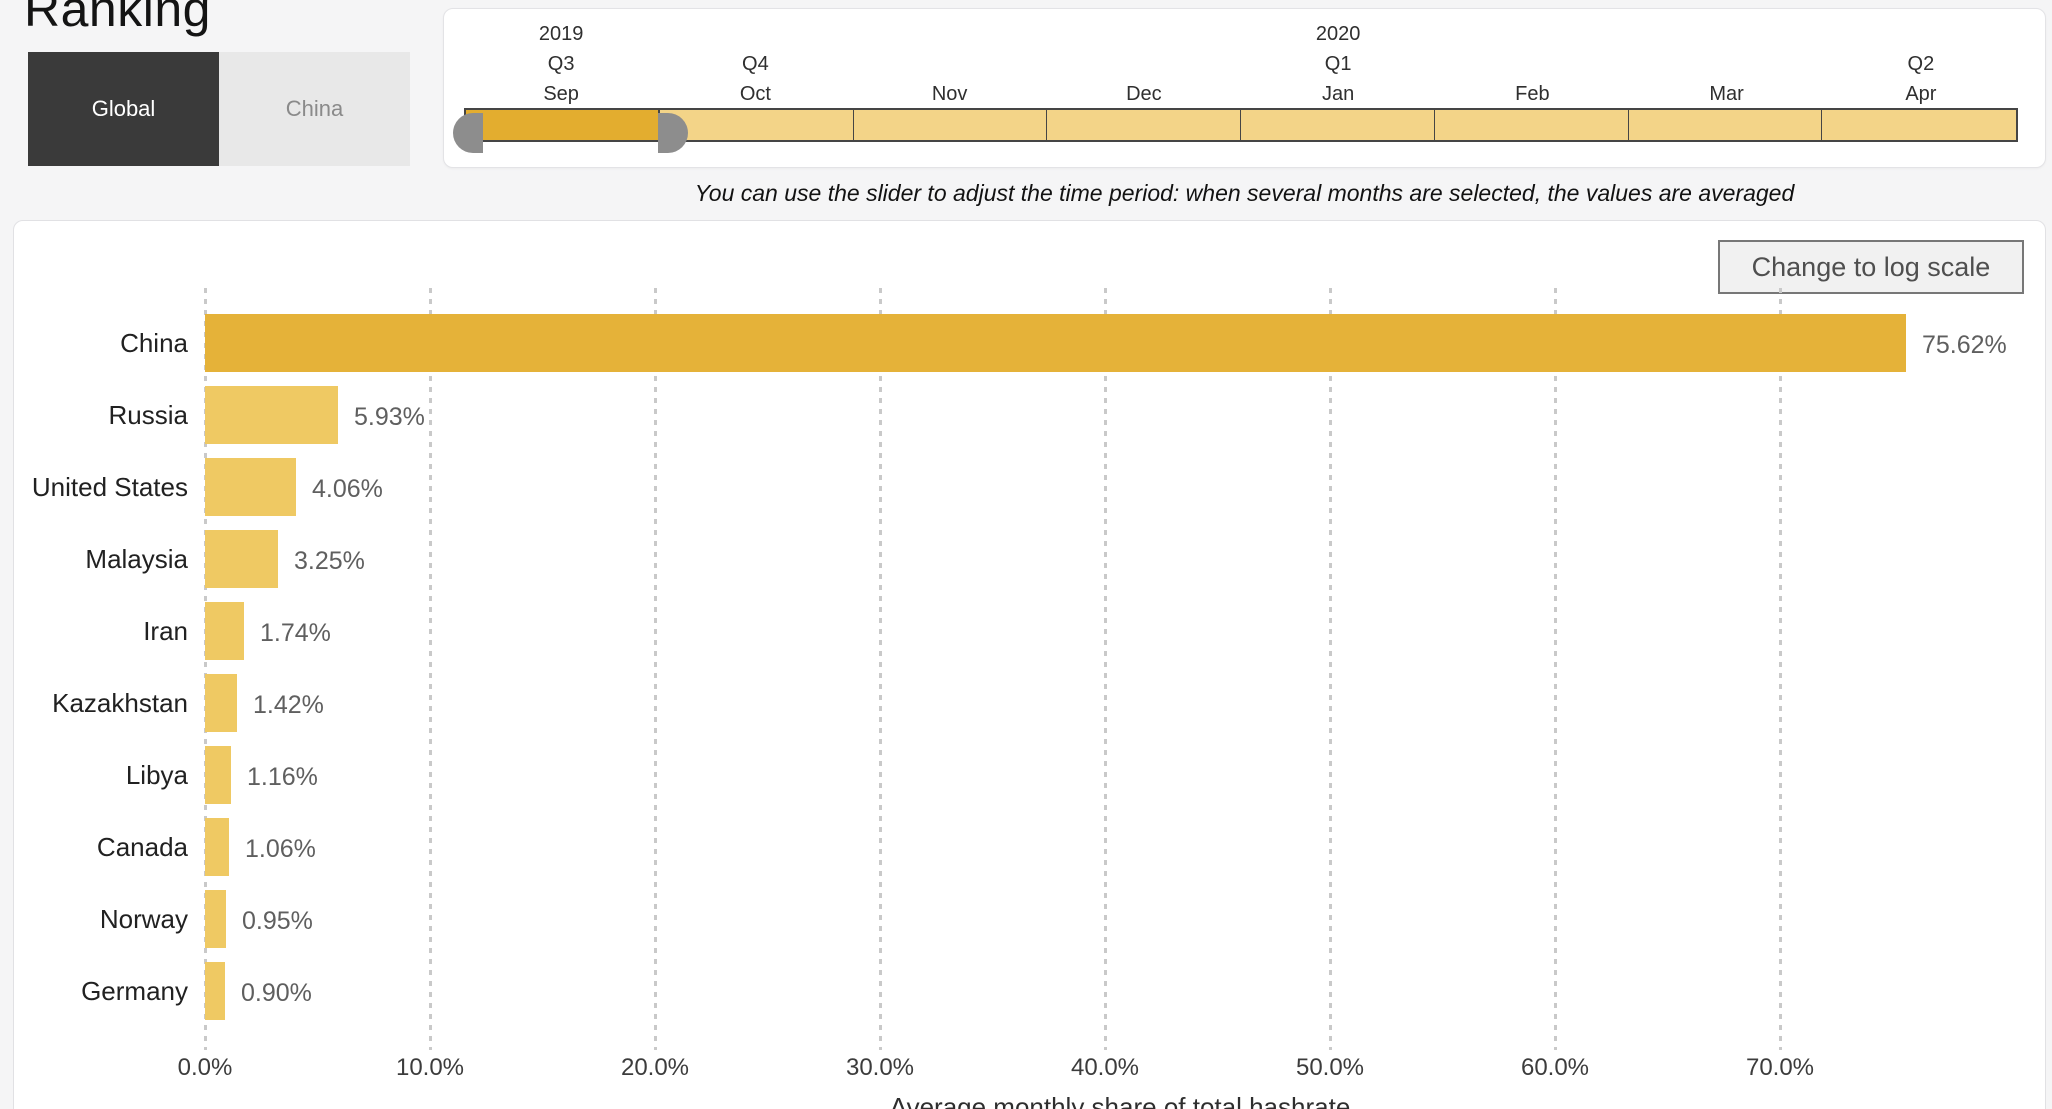 The height and width of the screenshot is (1109, 2052). I want to click on slider-segment-feb, so click(1531, 125).